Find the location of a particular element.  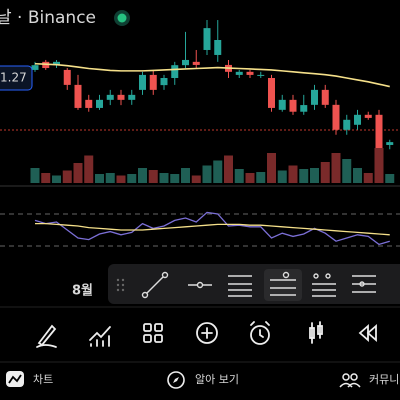

price-label: 1.27 is located at coordinates (13, 78).